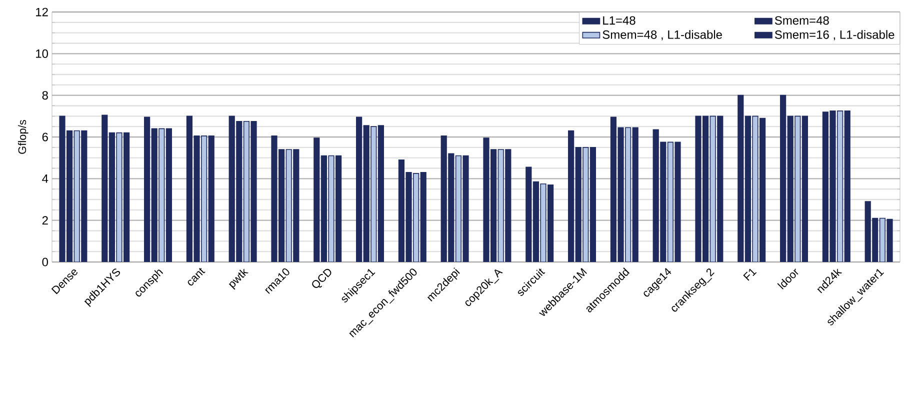  Describe the element at coordinates (23, 137) in the screenshot. I see `y-axis-title: Gflop/s` at that location.